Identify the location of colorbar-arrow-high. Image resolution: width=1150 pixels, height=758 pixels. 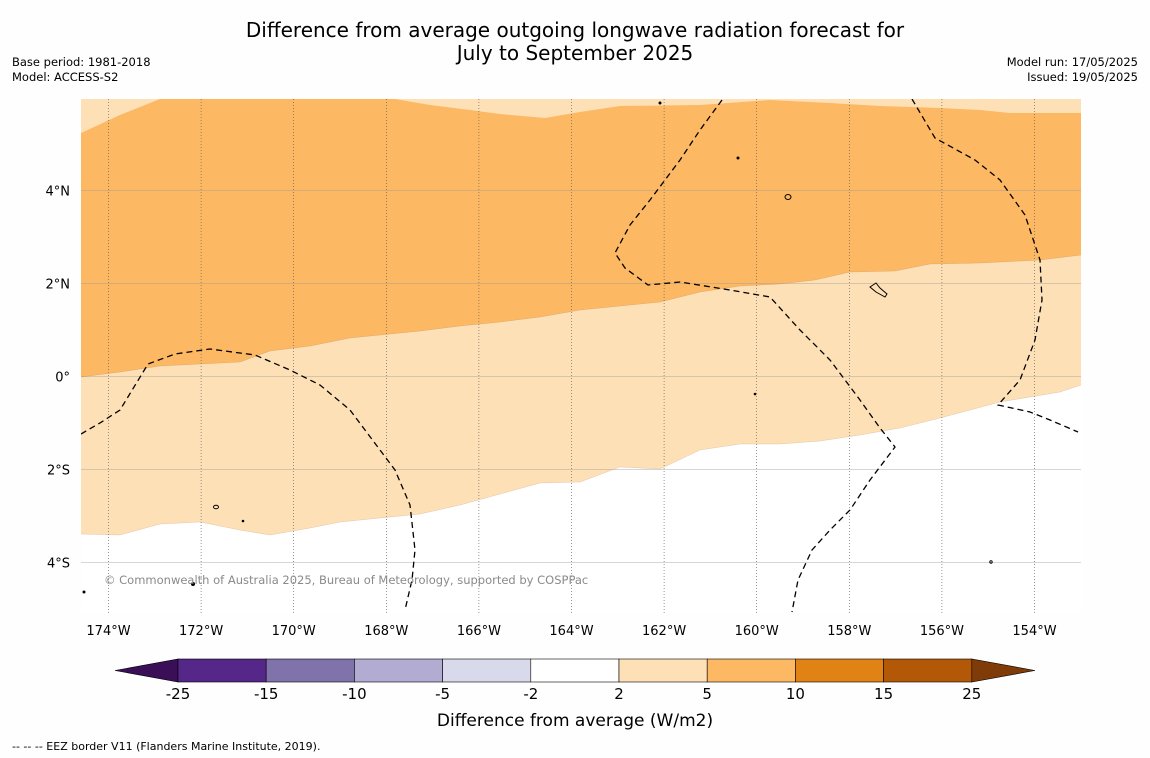
(1003, 670).